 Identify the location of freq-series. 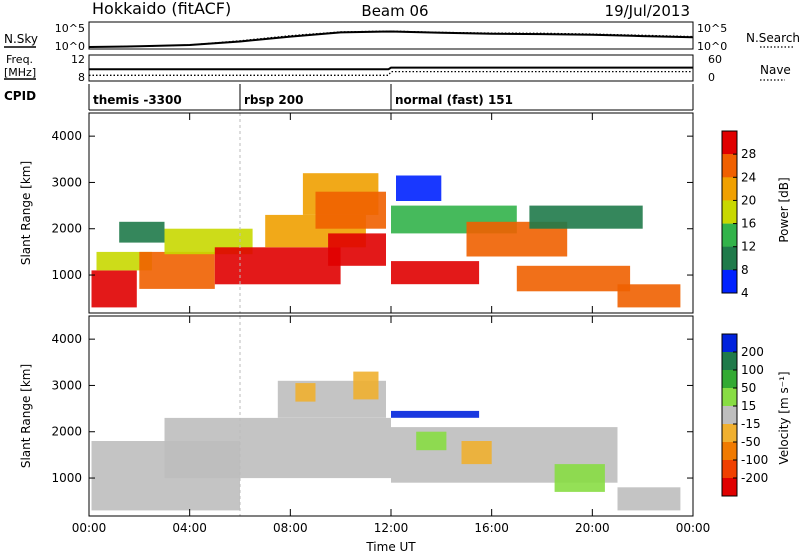
(391, 68).